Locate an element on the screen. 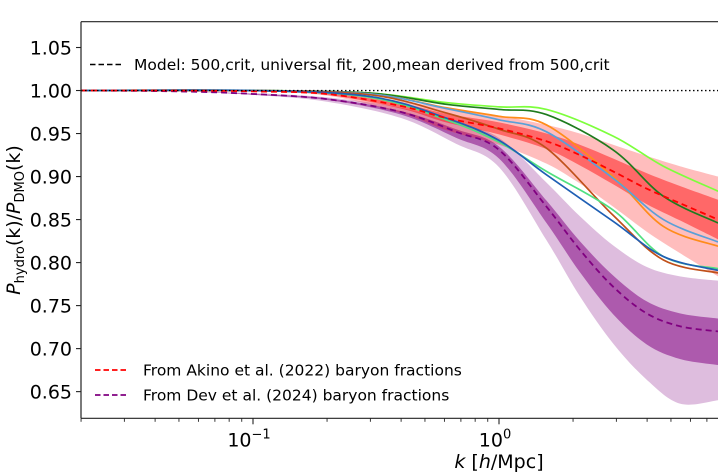  y-tick-label: 0.85 is located at coordinates (51, 221).